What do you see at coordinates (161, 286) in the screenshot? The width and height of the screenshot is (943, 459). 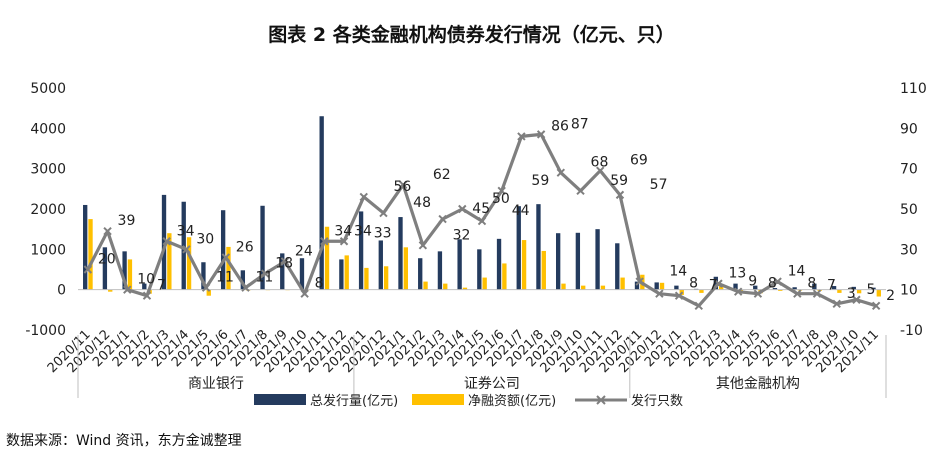 I see `data-label-issue-count: 7` at bounding box center [161, 286].